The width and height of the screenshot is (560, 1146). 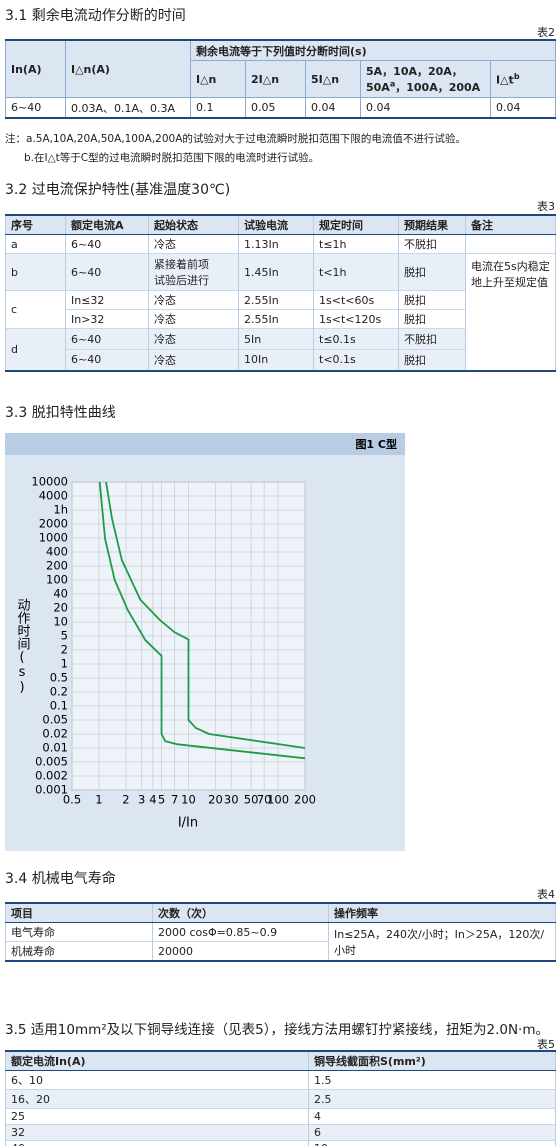 What do you see at coordinates (51, 776) in the screenshot?
I see `y-tick-label: 0.002` at bounding box center [51, 776].